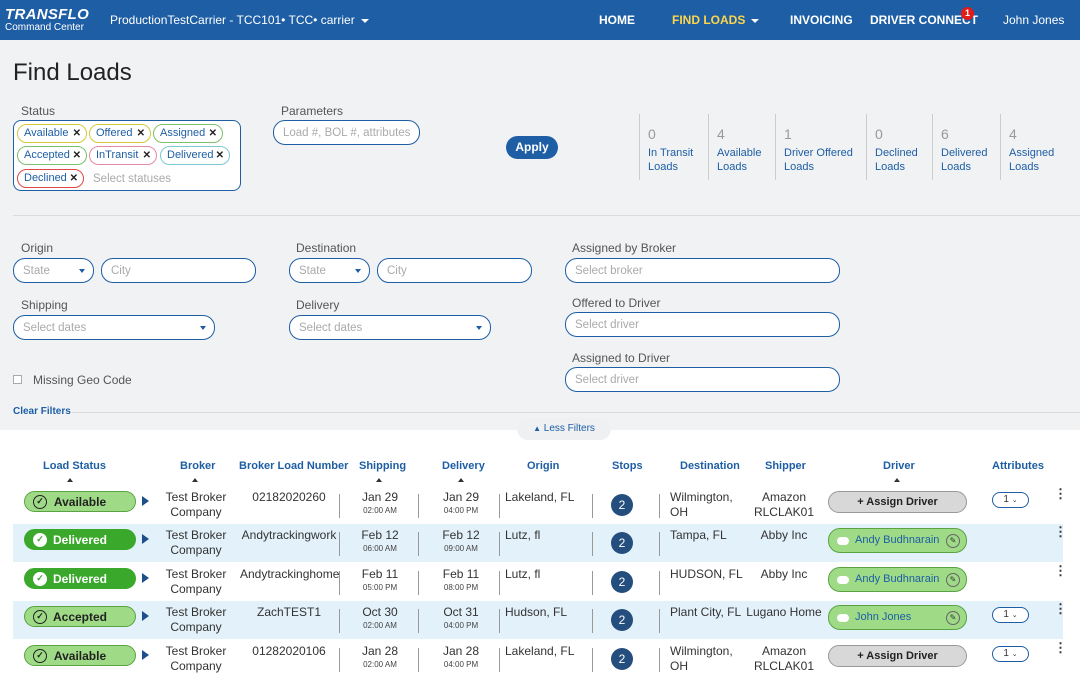 The height and width of the screenshot is (677, 1080). What do you see at coordinates (897, 617) in the screenshot?
I see `driver-pill: John Jones ✎` at bounding box center [897, 617].